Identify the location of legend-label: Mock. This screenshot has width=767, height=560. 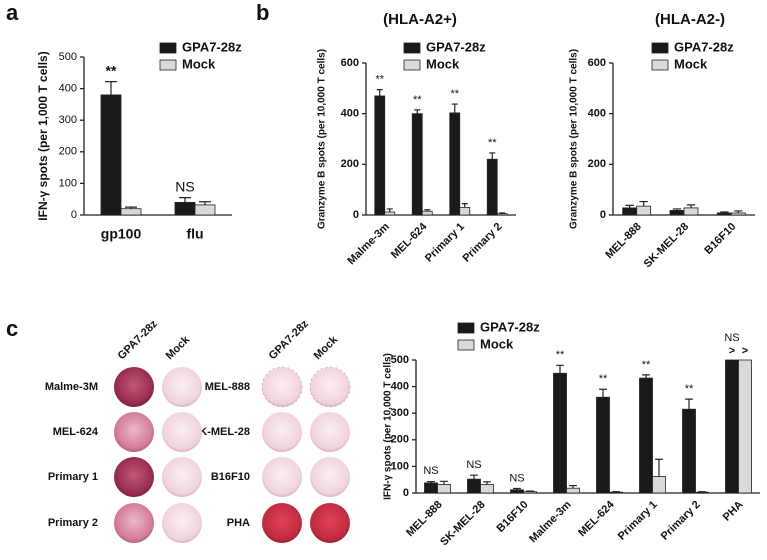
(691, 63).